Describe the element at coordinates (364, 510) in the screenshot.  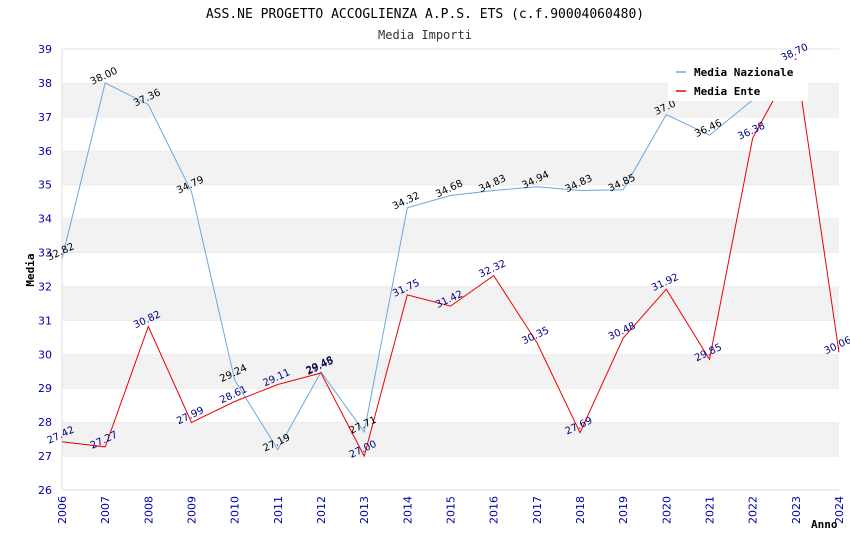
I see `x-tick-label: 2013` at that location.